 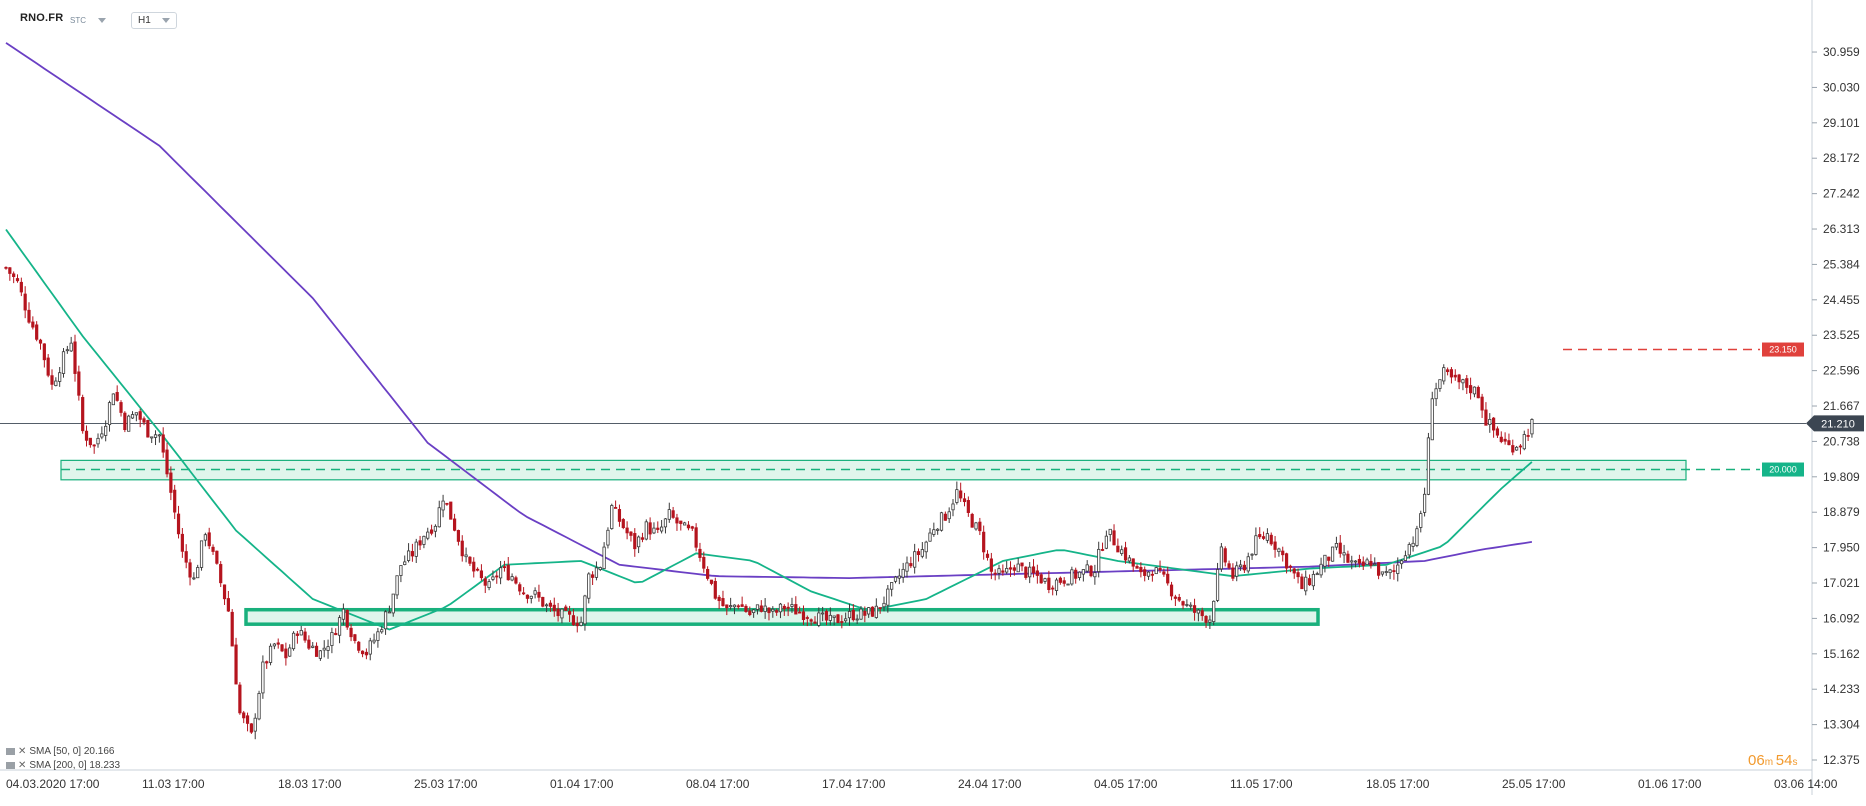 I want to click on y-tick-label: 19.809, so click(x=1841, y=477).